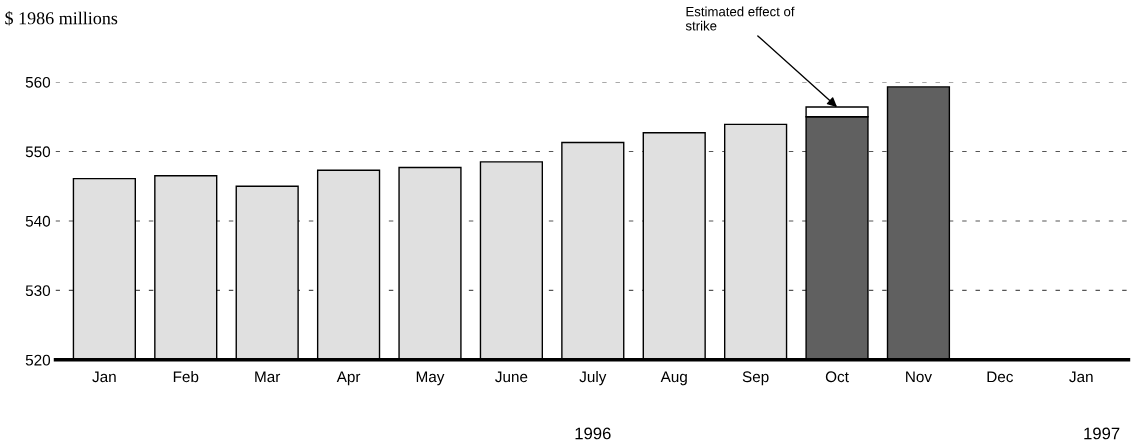  What do you see at coordinates (919, 377) in the screenshot?
I see `x-tick-label: Nov` at bounding box center [919, 377].